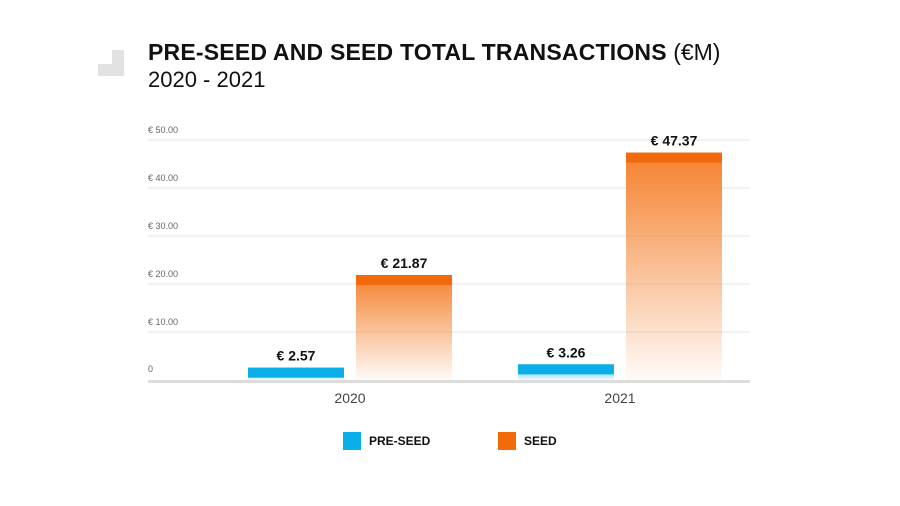 The height and width of the screenshot is (506, 900). I want to click on y-tick-label: € 20.00, so click(163, 274).